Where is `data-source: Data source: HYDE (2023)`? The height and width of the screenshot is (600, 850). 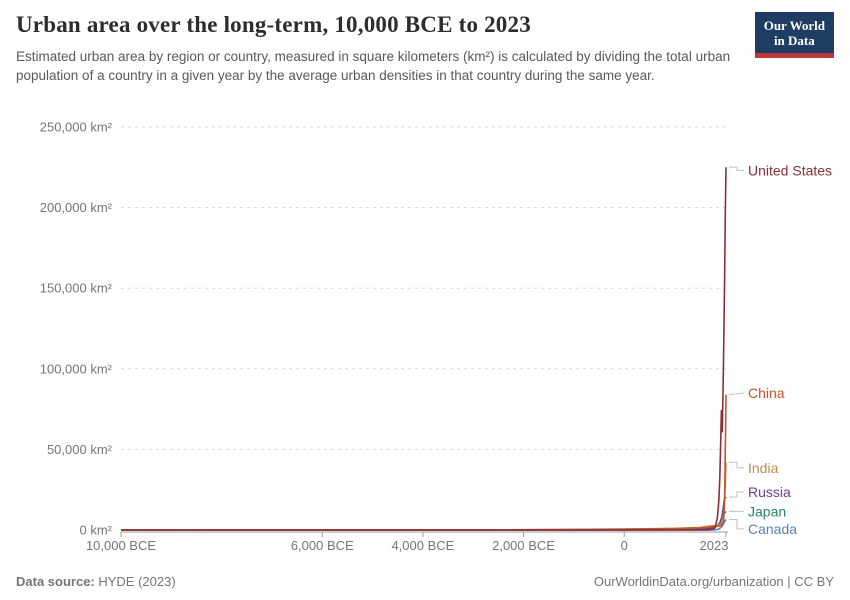 data-source: Data source: HYDE (2023) is located at coordinates (96, 581).